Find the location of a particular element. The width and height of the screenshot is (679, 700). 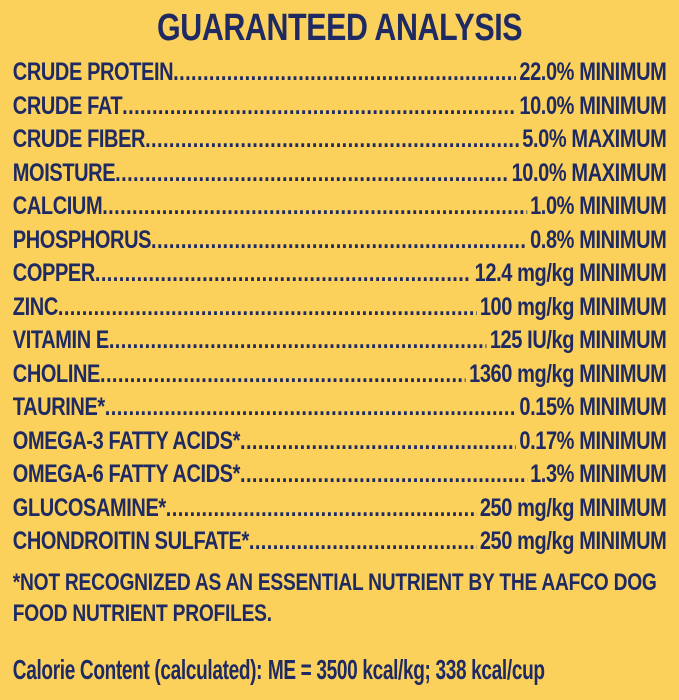

nutrient-row: CALCIUM 1.0% MINIMUM is located at coordinates (340, 209).